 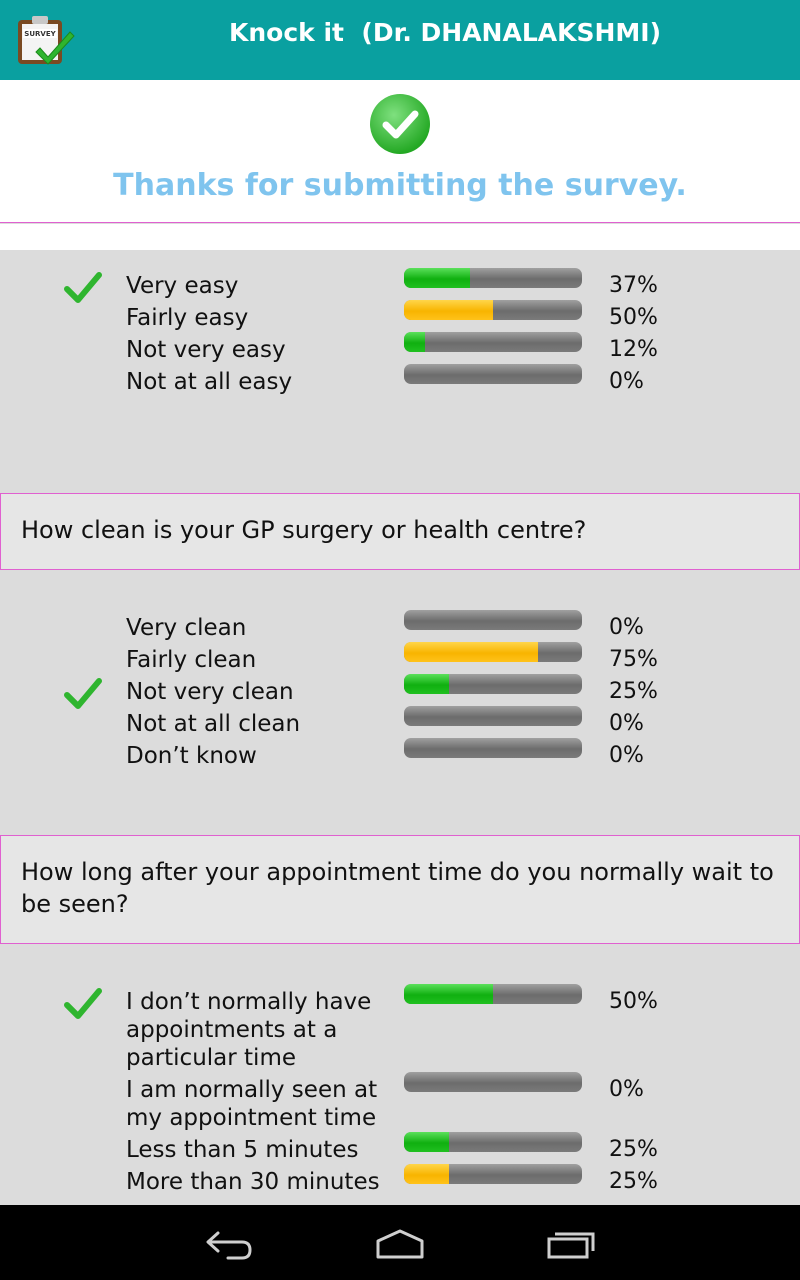 I want to click on spacer, so click(x=400, y=237).